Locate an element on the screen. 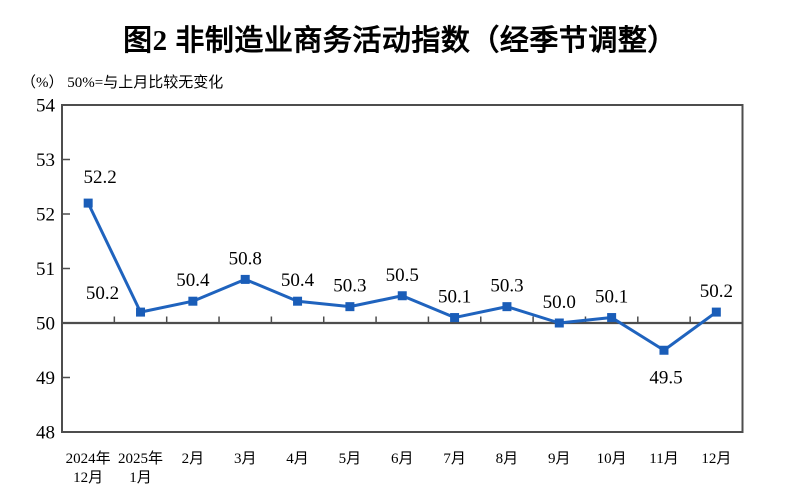  x-axis-label: 8月 is located at coordinates (507, 459).